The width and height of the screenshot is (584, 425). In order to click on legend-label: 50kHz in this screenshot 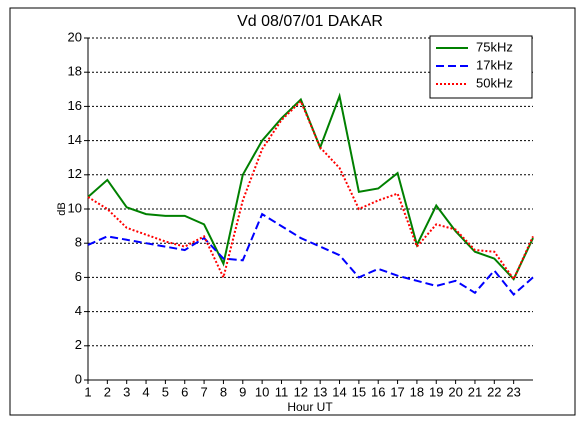, I will do `click(494, 82)`.